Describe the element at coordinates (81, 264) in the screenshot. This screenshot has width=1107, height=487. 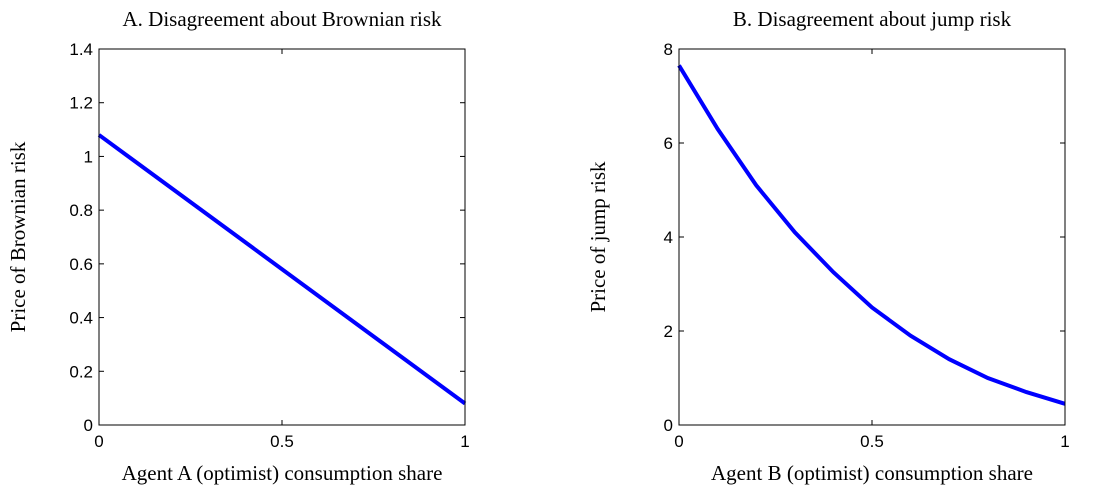
I see `y-tick-label: 0.6` at that location.